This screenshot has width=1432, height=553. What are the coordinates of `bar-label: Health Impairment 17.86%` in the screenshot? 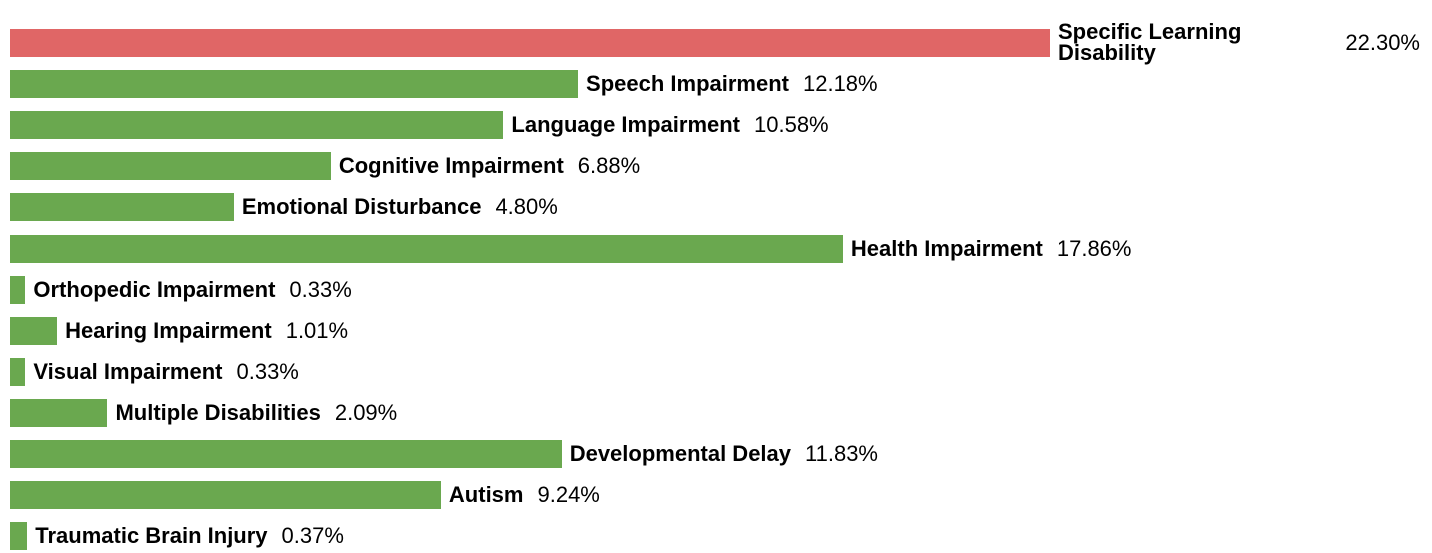 It's located at (991, 249).